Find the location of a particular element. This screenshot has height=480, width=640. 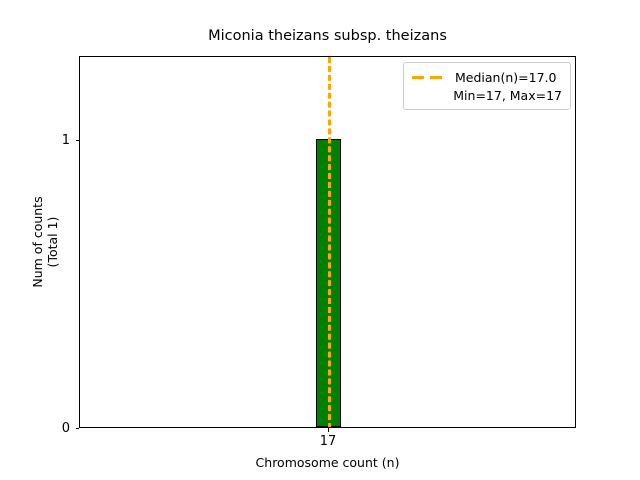

median-line is located at coordinates (329, 242).